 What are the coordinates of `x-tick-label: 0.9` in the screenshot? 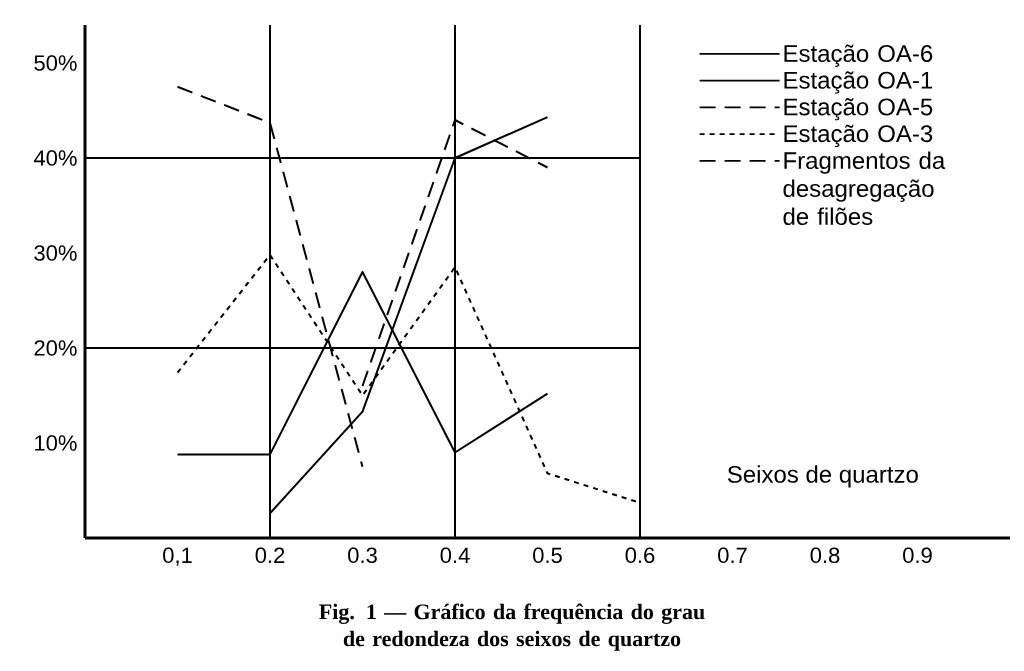 It's located at (917, 555).